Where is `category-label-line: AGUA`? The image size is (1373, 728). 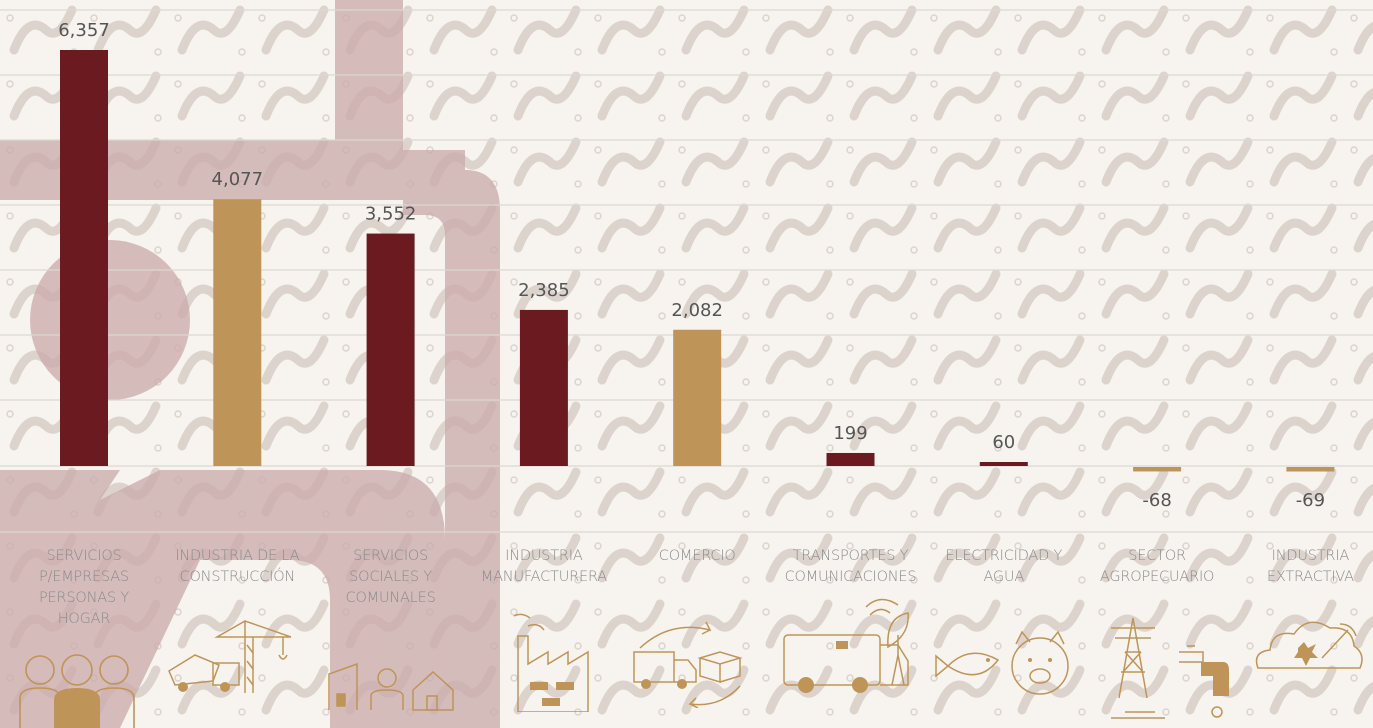 category-label-line: AGUA is located at coordinates (1004, 577).